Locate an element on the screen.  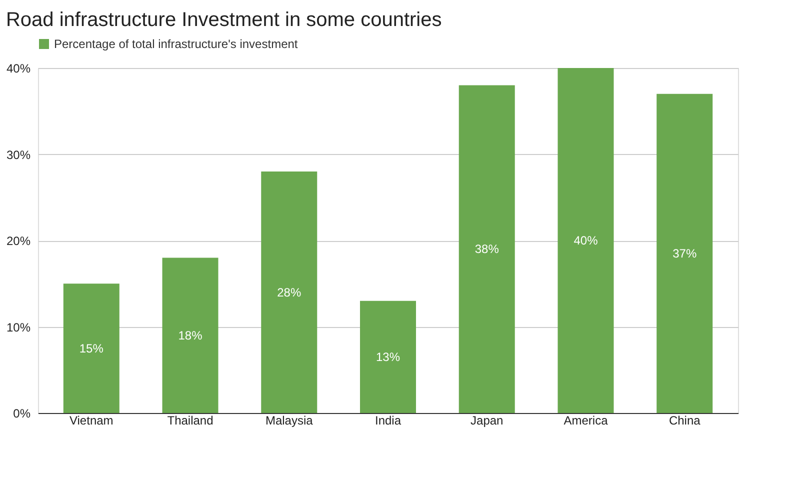
y-tick-label: 20% is located at coordinates (18, 241).